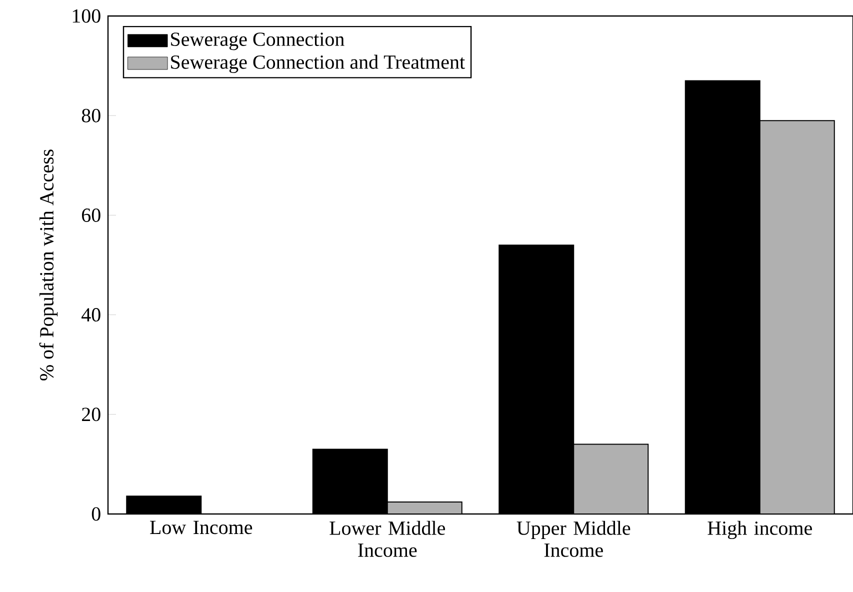  What do you see at coordinates (91, 215) in the screenshot?
I see `y-tick-label: 60` at bounding box center [91, 215].